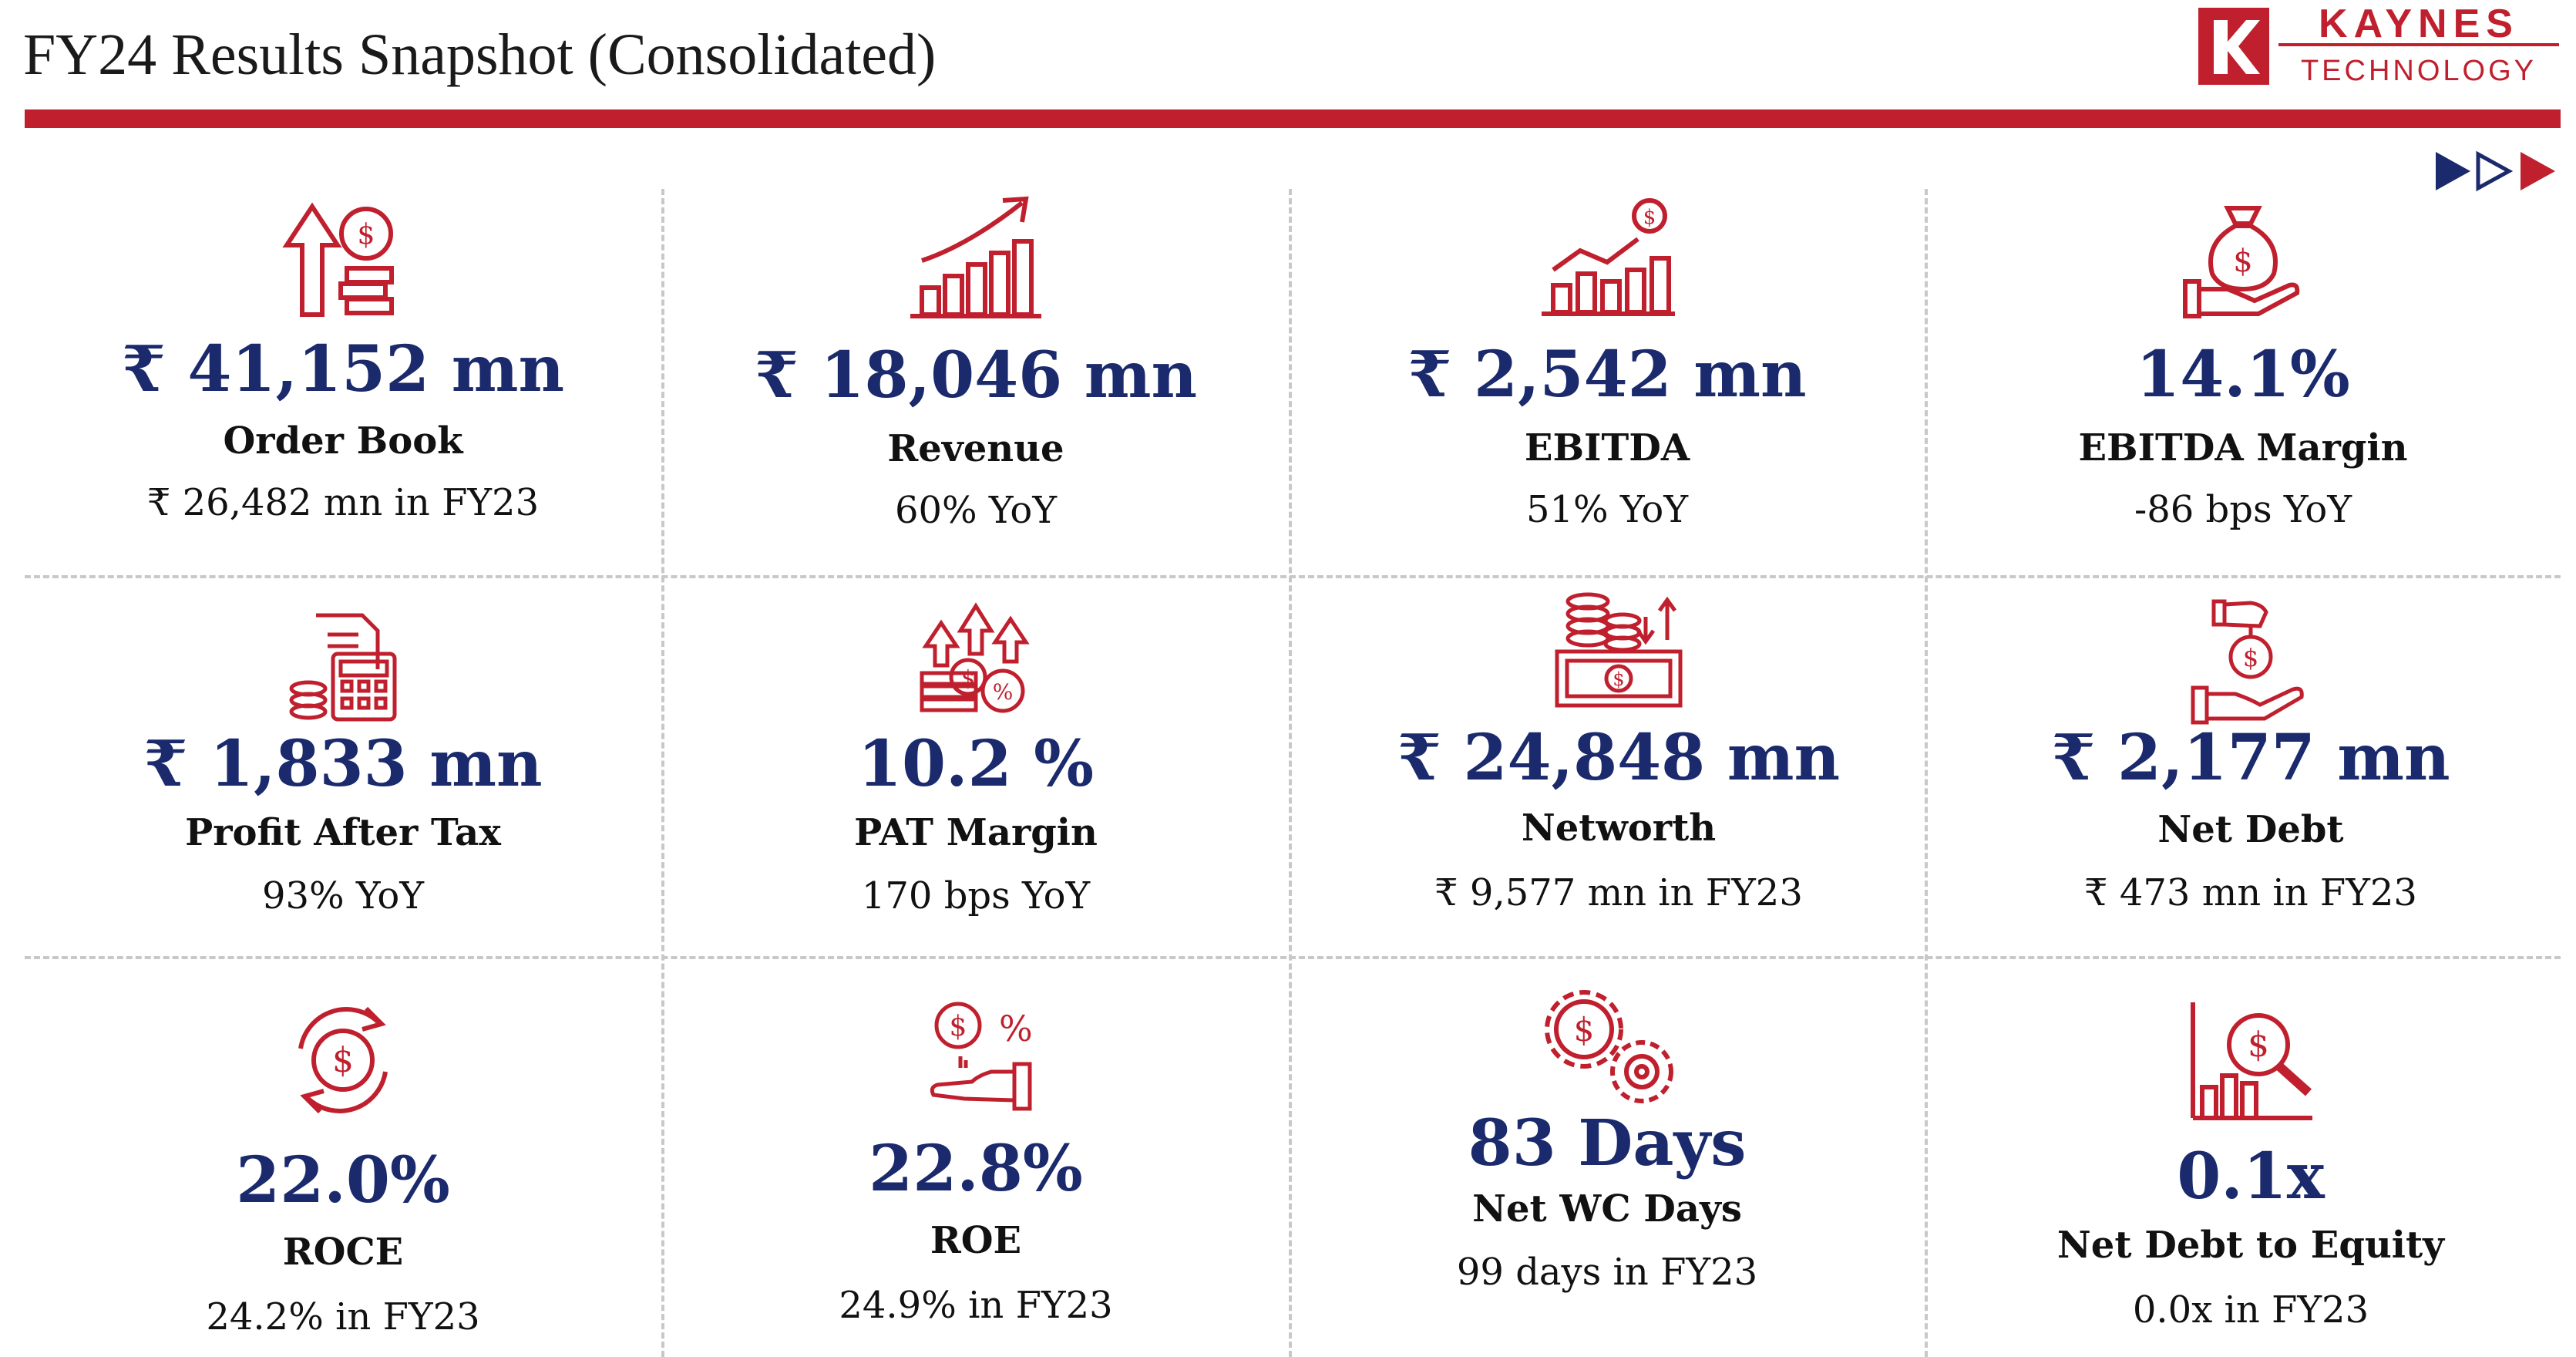  Describe the element at coordinates (343, 1252) in the screenshot. I see `kpi-label: ROCE` at that location.